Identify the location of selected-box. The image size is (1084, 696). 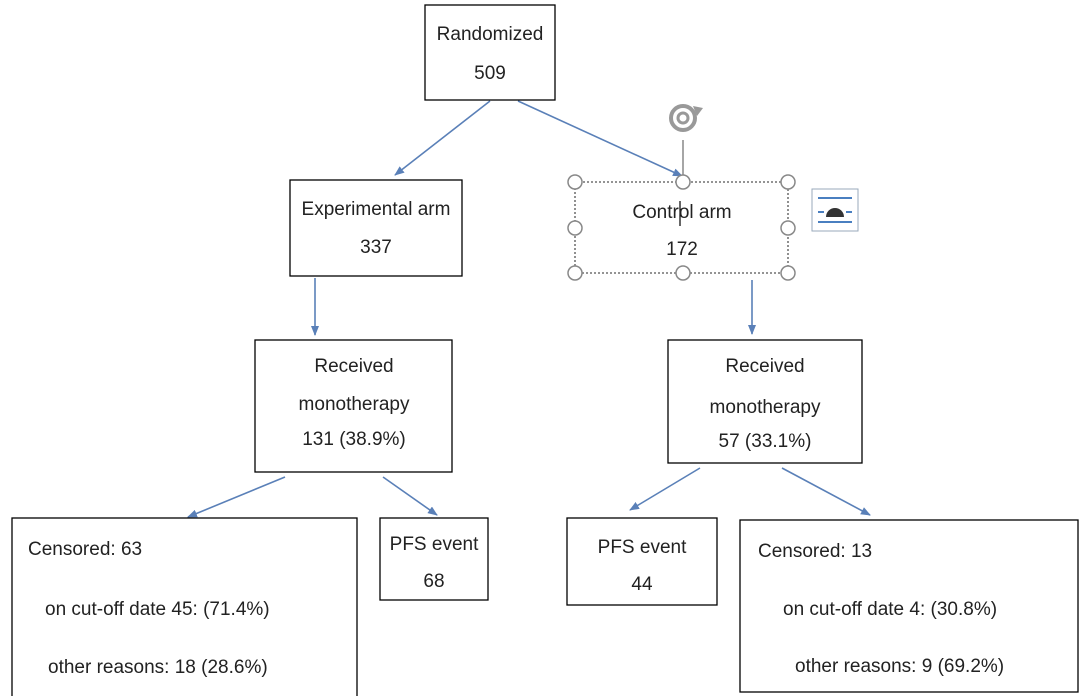
(681, 227).